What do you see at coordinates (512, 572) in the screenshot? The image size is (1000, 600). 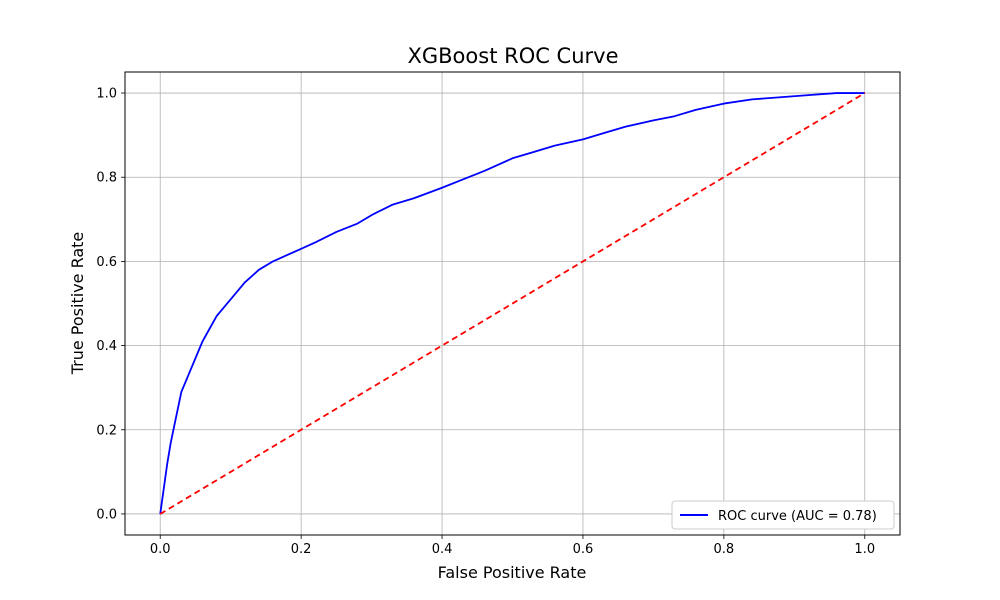 I see `x-axis-title: False Positive Rate` at bounding box center [512, 572].